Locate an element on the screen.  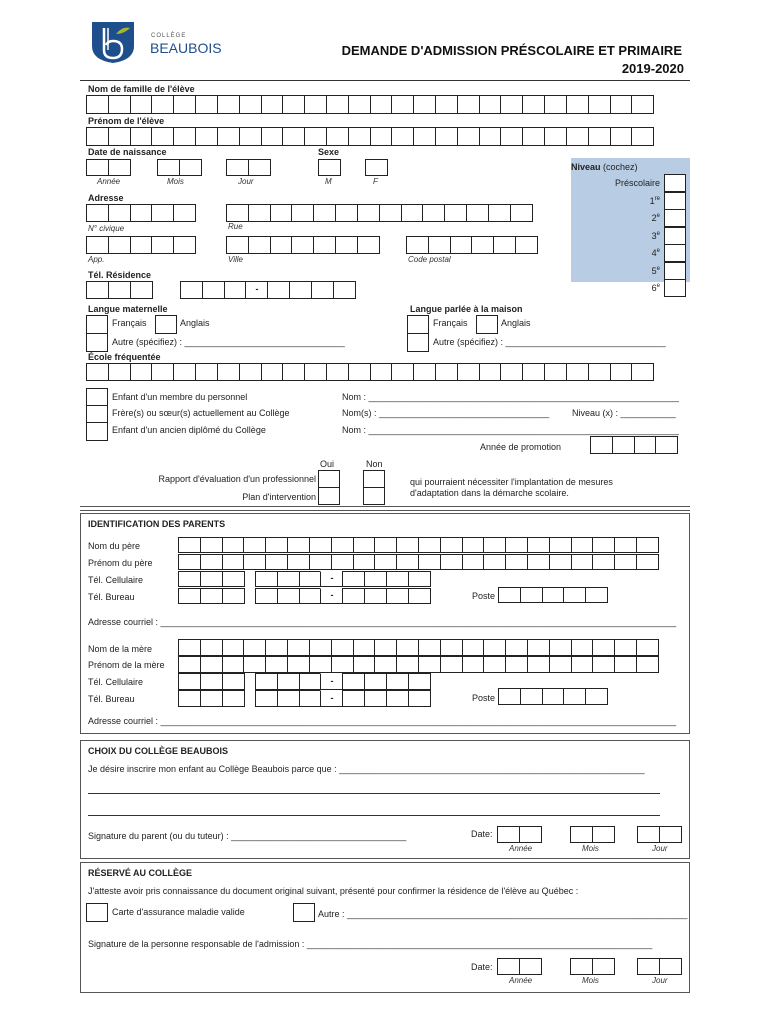
last-name-boxes is located at coordinates (370, 104).